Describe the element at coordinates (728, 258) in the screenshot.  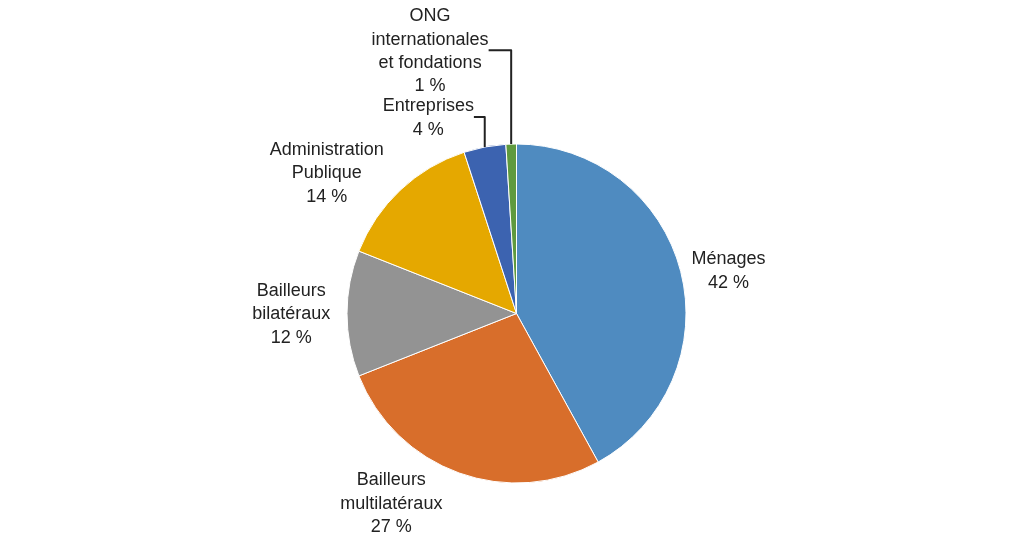
I see `slice-label: Ménages` at that location.